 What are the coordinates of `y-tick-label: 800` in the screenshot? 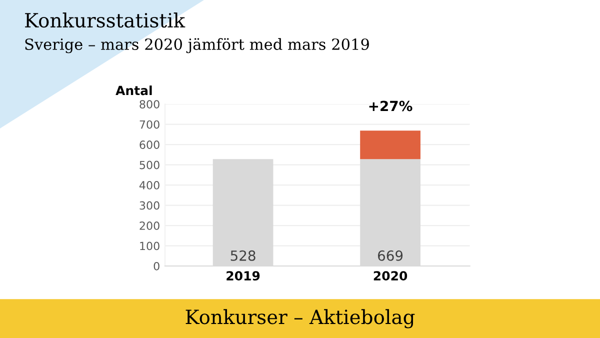 It's located at (150, 104).